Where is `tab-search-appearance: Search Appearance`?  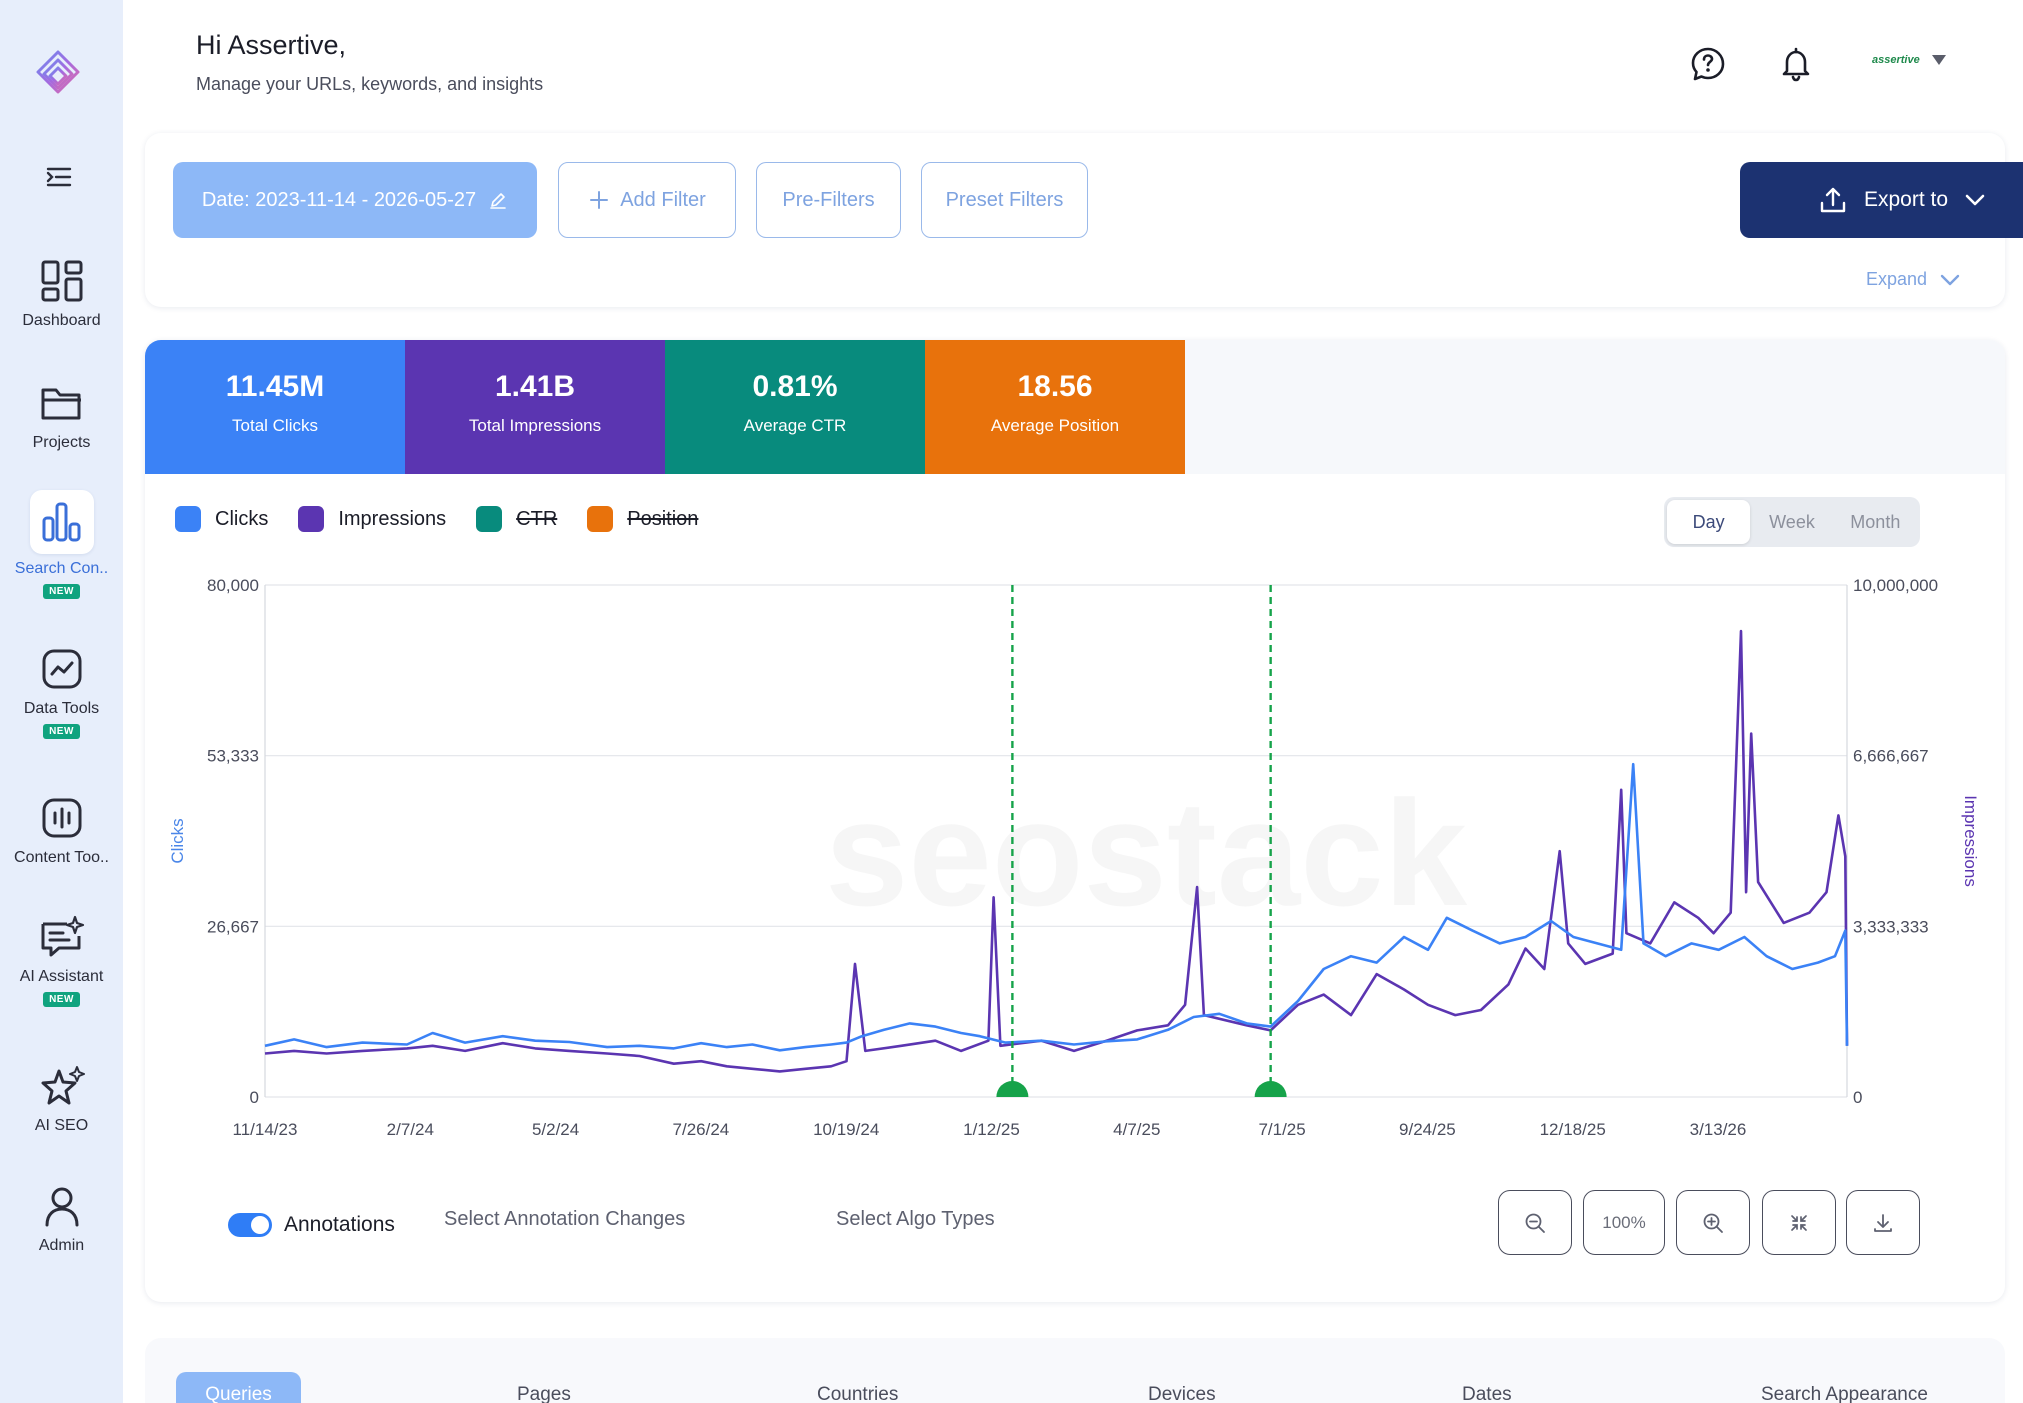 tab-search-appearance: Search Appearance is located at coordinates (1844, 1393).